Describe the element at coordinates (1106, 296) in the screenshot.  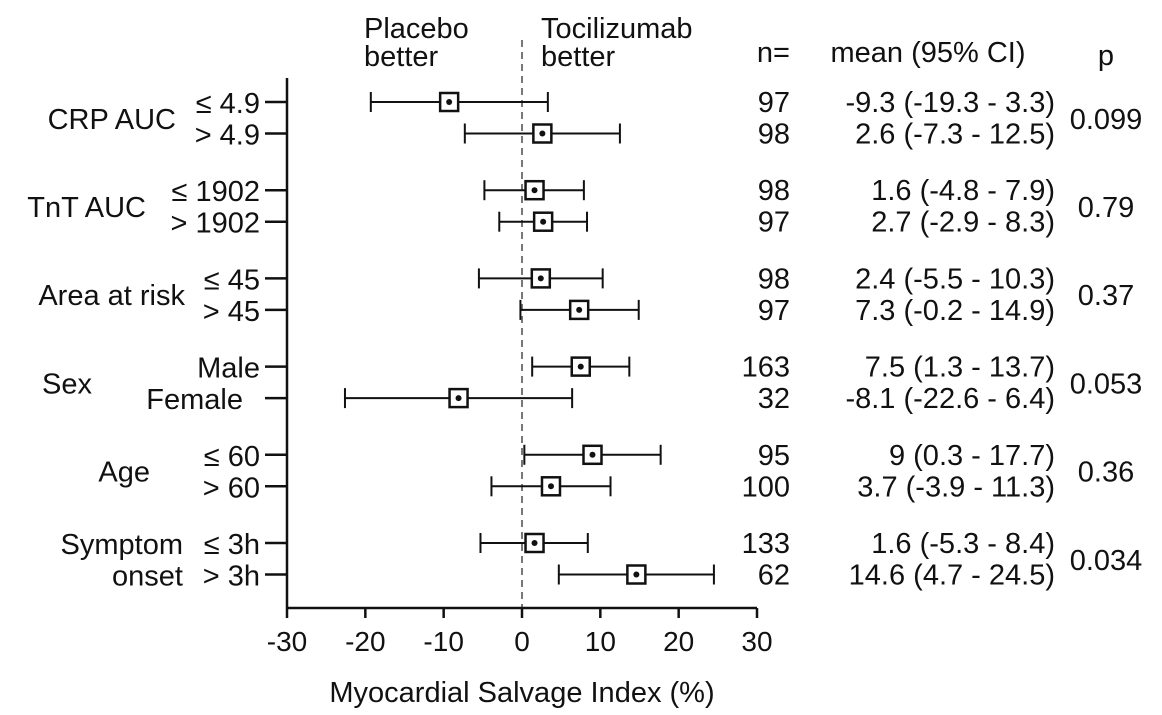
I see `p-value: 0.37` at that location.